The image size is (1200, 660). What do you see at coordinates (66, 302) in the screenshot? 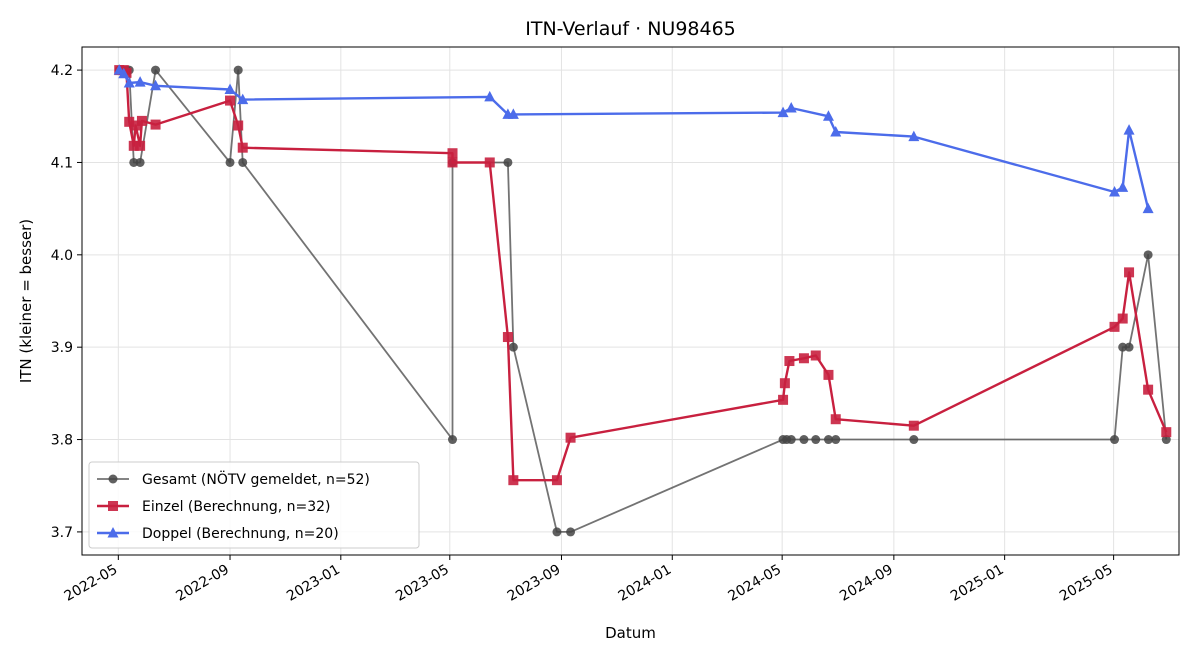
I see `y-axis: 3.7 3.8 3.9 4.0 4.1 4.2` at bounding box center [66, 302].